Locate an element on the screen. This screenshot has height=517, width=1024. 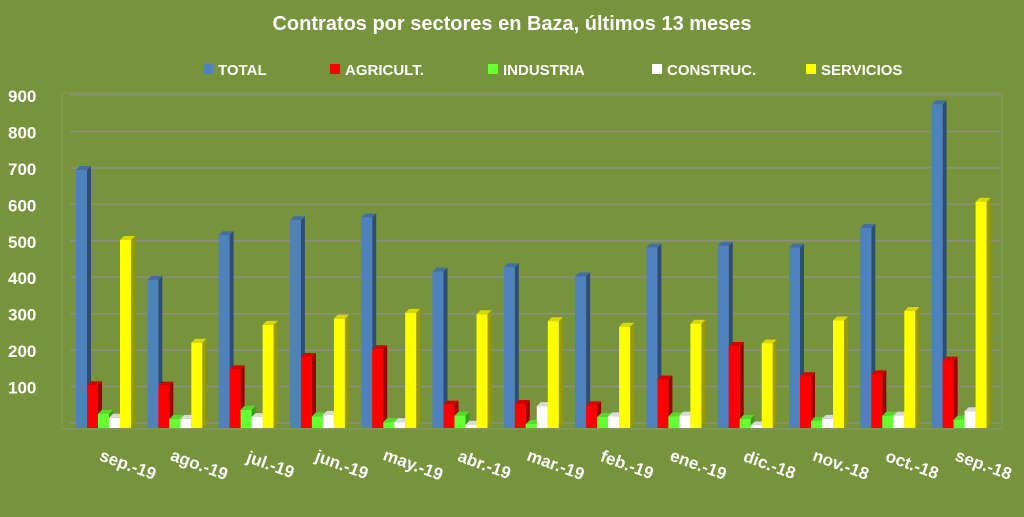
y-tick-label: 500 is located at coordinates (22, 242).